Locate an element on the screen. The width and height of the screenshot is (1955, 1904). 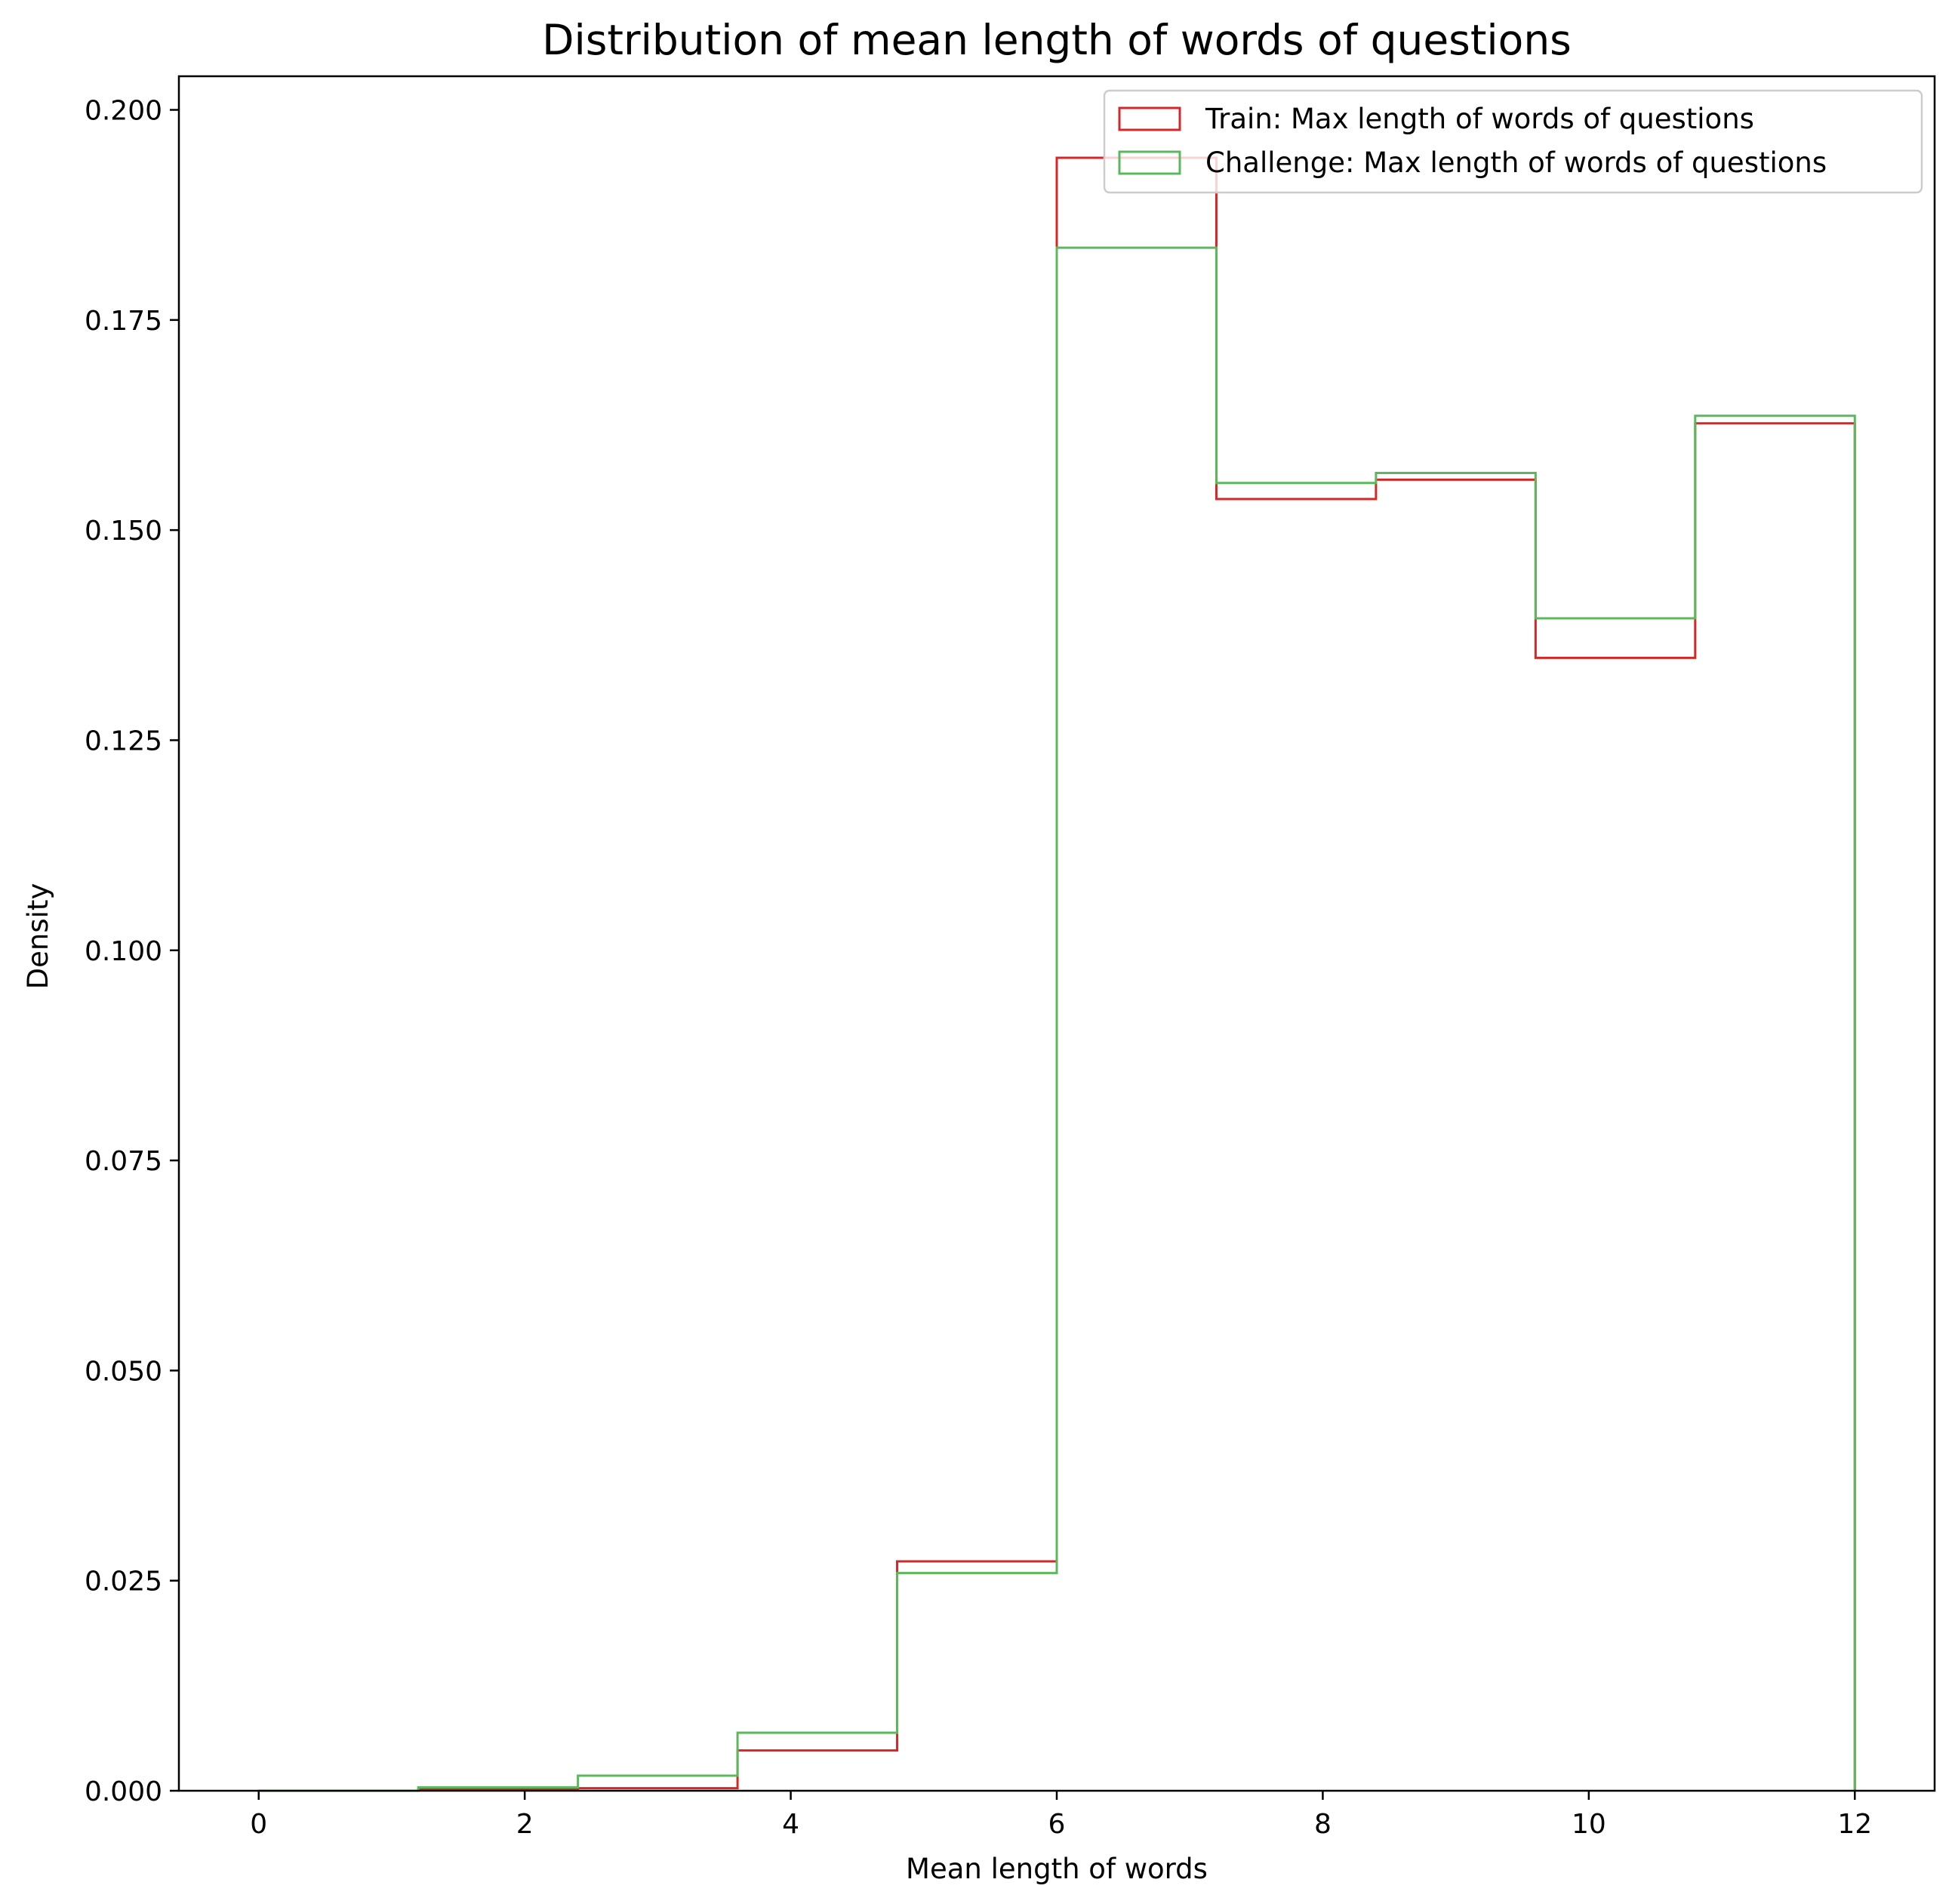
y-tick-label: 0.125 is located at coordinates (124, 741).